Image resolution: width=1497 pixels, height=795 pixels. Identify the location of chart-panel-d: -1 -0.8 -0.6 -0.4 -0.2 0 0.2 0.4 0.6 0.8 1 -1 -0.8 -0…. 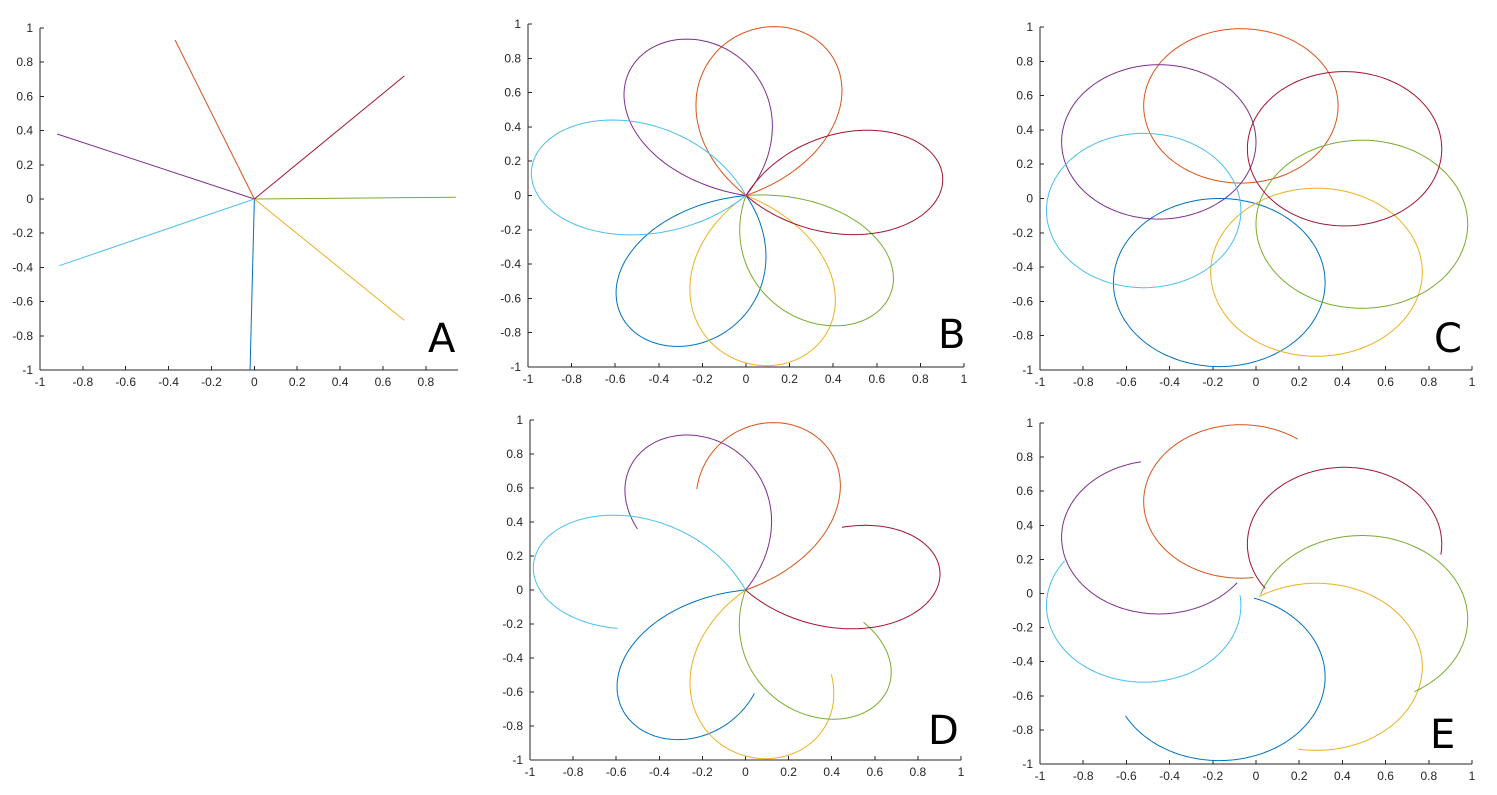
(733, 596).